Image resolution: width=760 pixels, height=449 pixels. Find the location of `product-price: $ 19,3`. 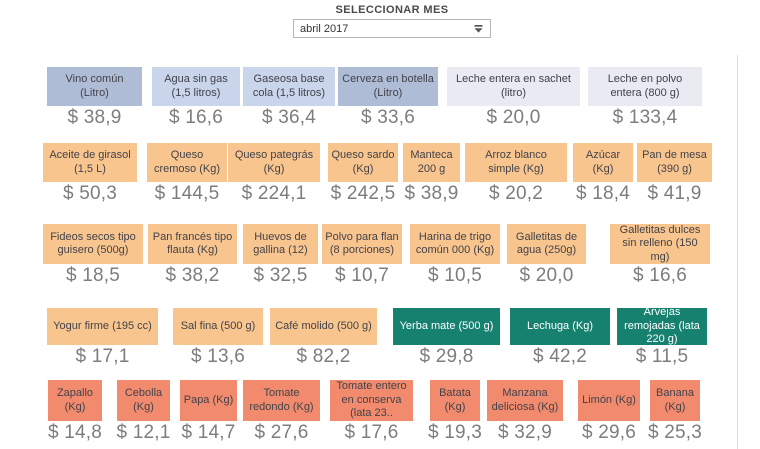

product-price: $ 19,3 is located at coordinates (455, 432).